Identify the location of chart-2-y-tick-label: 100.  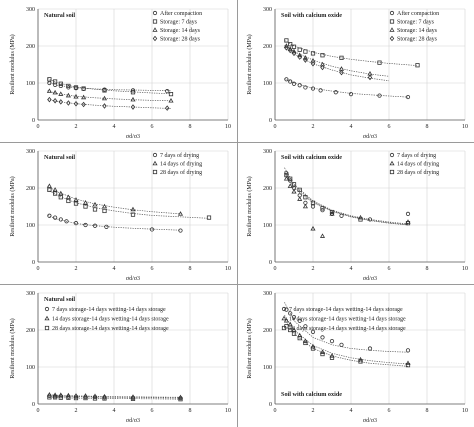
(30, 226).